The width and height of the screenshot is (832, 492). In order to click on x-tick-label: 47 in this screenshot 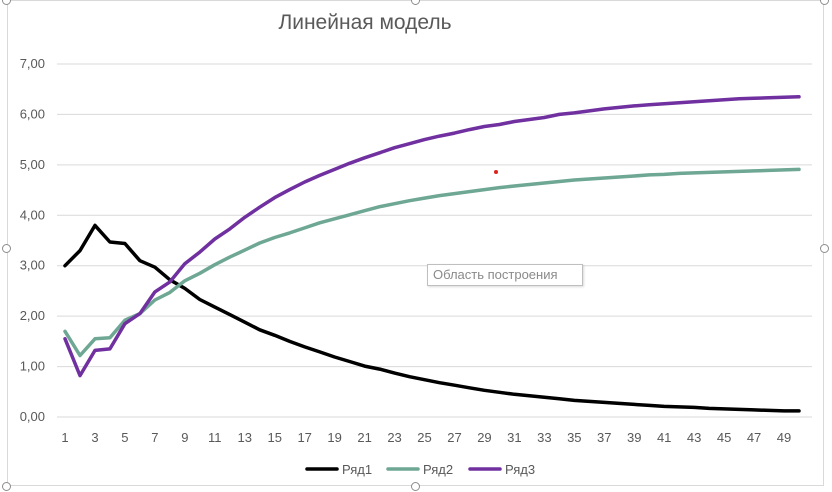, I will do `click(754, 437)`.